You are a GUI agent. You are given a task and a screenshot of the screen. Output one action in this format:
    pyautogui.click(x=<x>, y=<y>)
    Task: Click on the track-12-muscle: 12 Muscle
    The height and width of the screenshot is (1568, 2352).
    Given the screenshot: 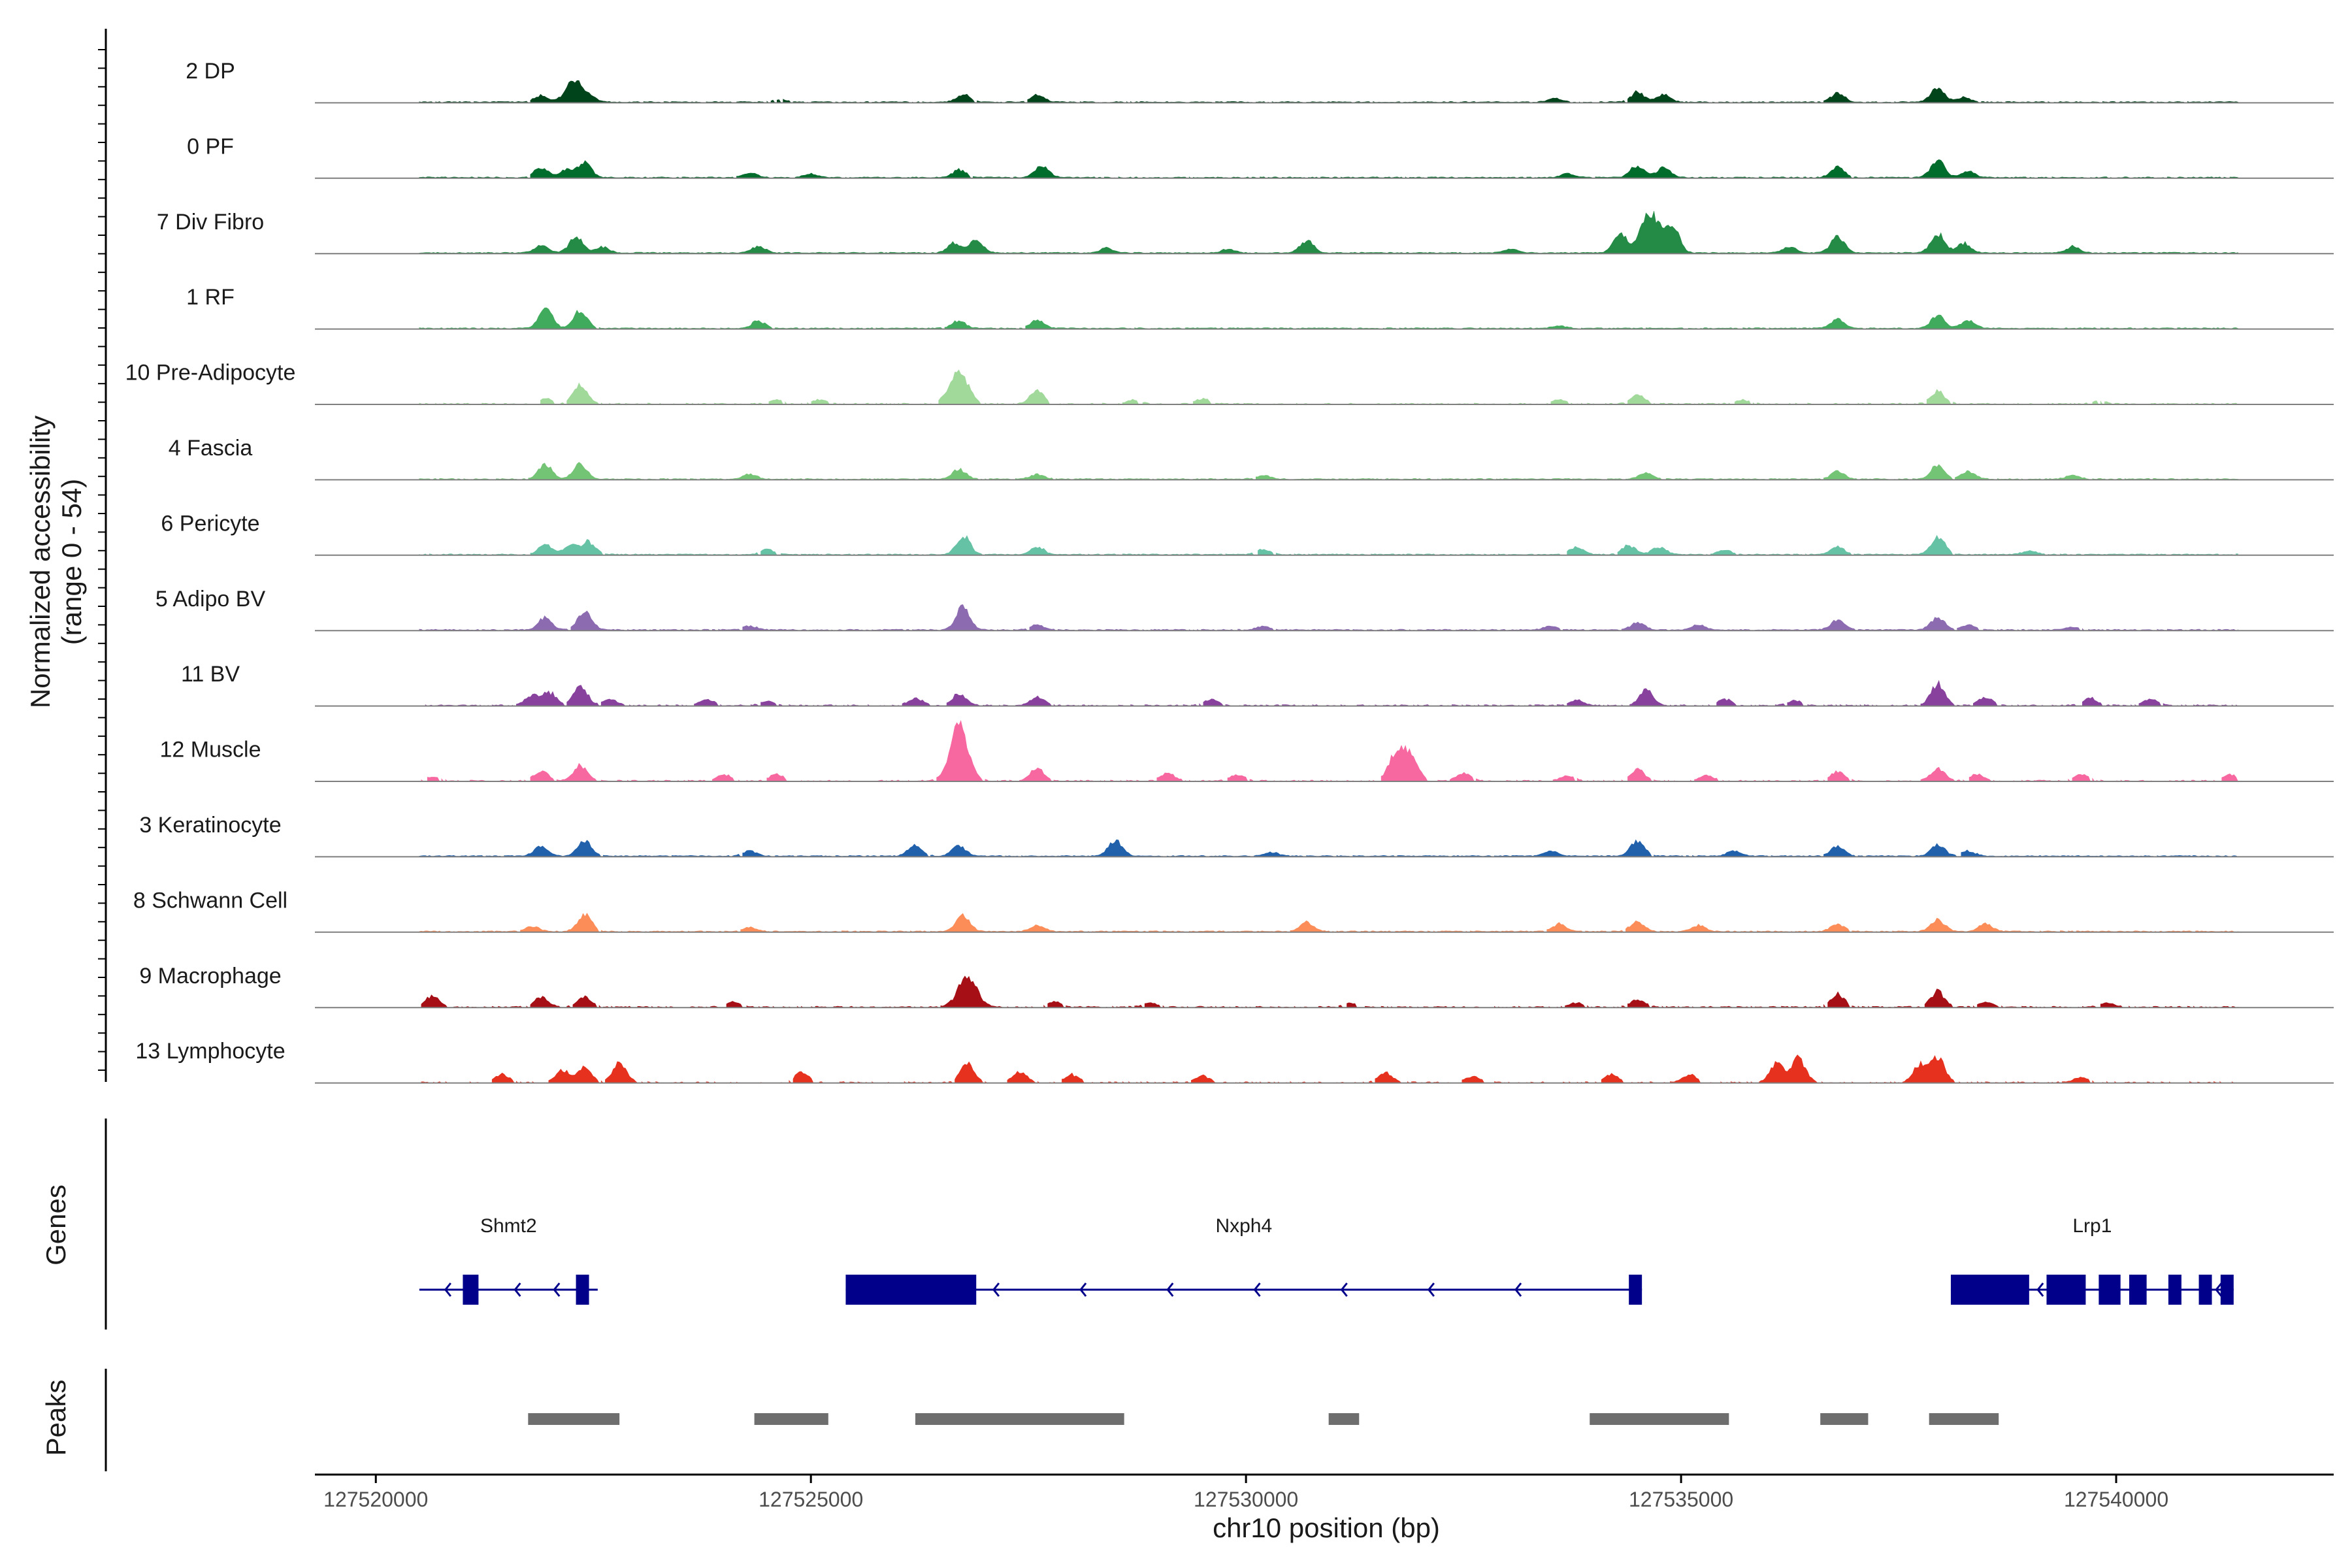 What is the action you would take?
    pyautogui.click(x=1247, y=751)
    